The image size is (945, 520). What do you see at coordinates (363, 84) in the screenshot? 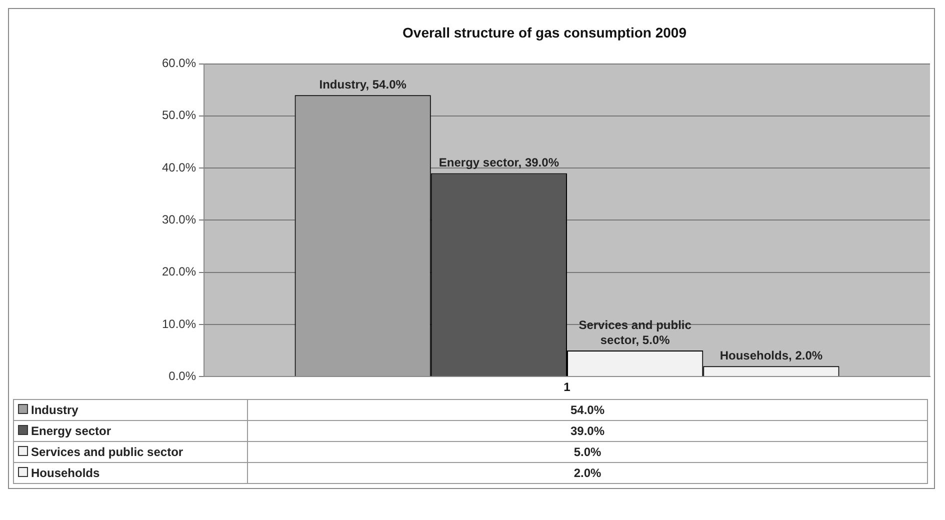
I see `data-label: Industry, 54.0%` at bounding box center [363, 84].